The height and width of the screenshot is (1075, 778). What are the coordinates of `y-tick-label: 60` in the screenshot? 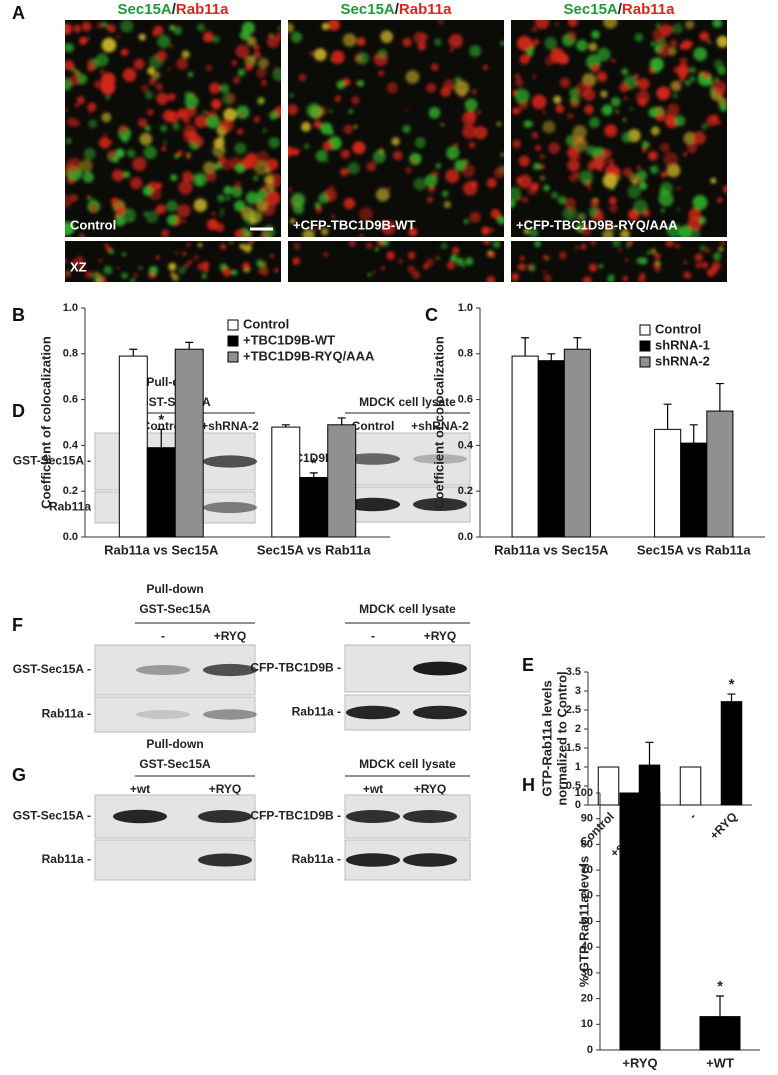 It's located at (587, 896).